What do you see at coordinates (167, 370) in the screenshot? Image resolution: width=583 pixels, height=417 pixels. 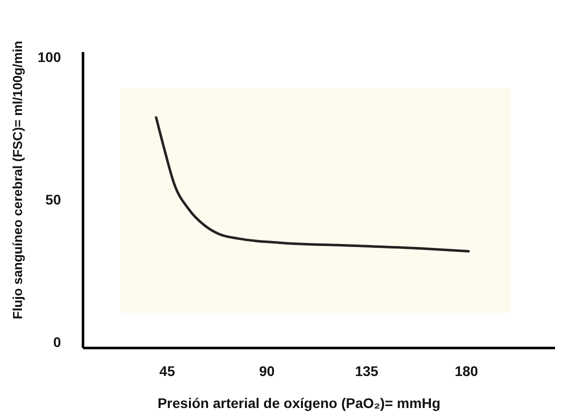 I see `x-tick-label: 45` at bounding box center [167, 370].